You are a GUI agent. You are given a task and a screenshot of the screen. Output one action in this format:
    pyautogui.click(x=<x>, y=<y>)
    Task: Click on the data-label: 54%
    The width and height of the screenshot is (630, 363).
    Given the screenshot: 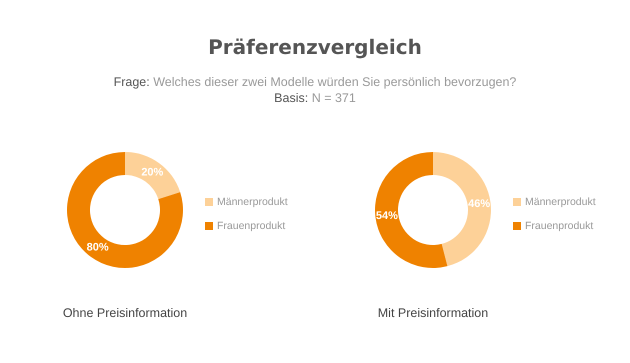 What is the action you would take?
    pyautogui.click(x=387, y=216)
    